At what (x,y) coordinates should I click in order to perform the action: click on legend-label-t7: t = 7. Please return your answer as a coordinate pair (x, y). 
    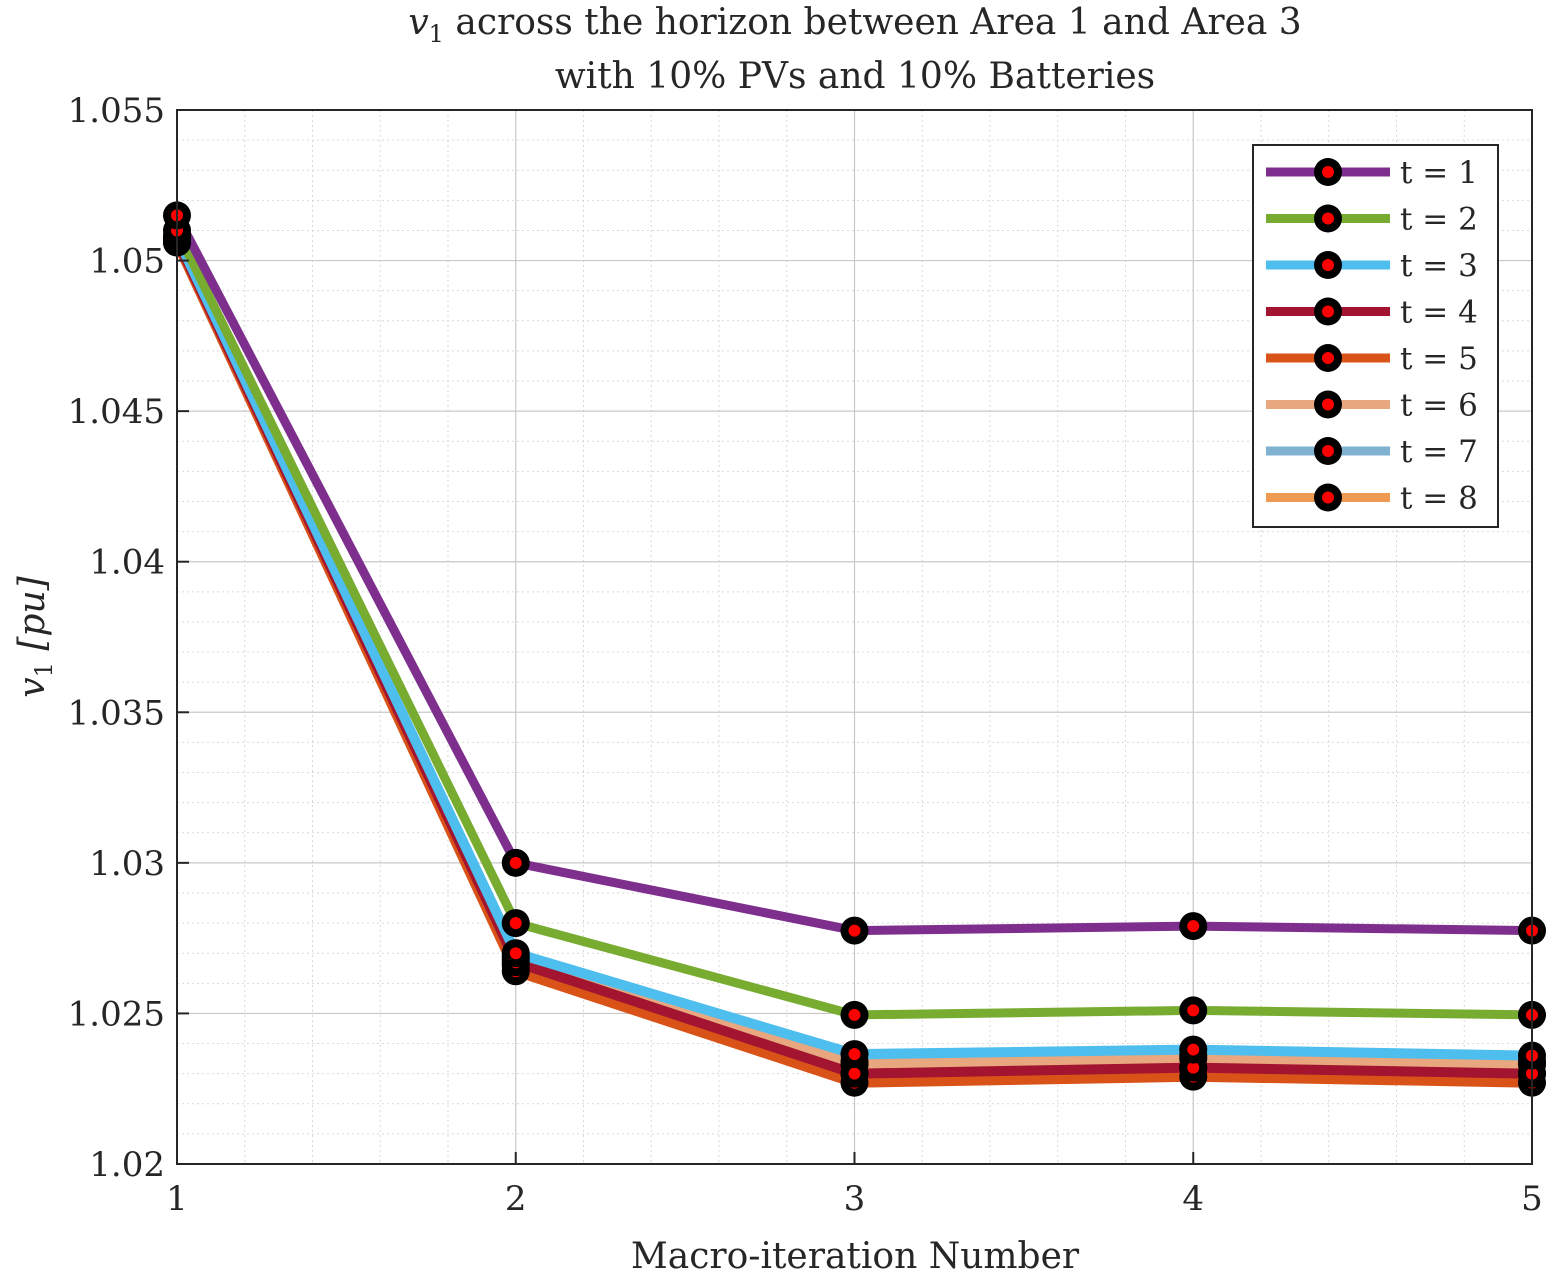
    Looking at the image, I should click on (1439, 452).